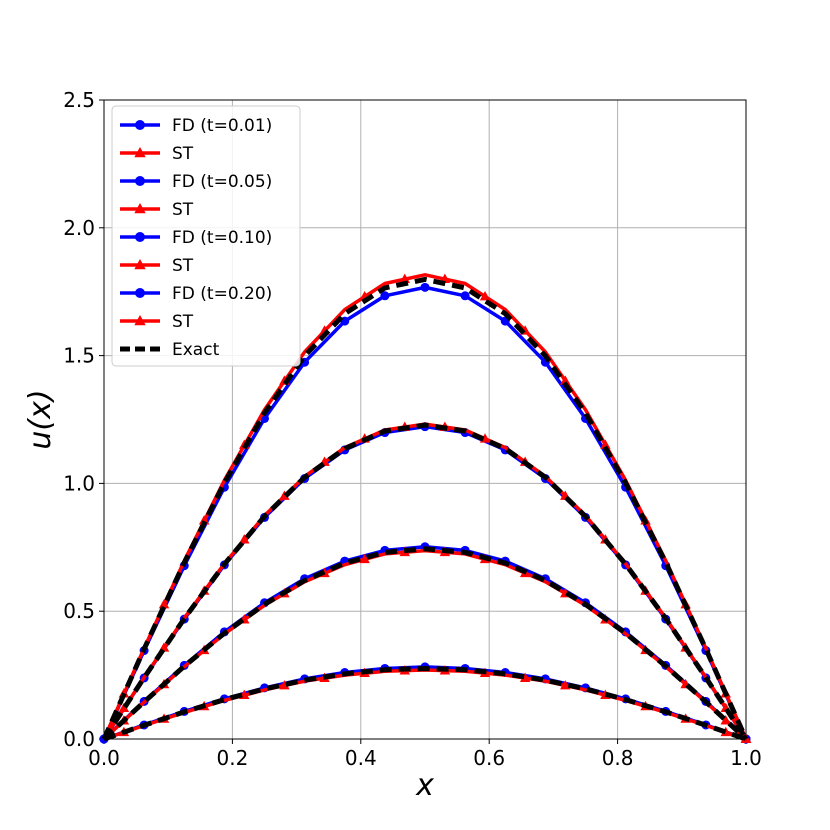 Image resolution: width=830 pixels, height=830 pixels. What do you see at coordinates (79, 100) in the screenshot?
I see `y-tick-label: 2.5` at bounding box center [79, 100].